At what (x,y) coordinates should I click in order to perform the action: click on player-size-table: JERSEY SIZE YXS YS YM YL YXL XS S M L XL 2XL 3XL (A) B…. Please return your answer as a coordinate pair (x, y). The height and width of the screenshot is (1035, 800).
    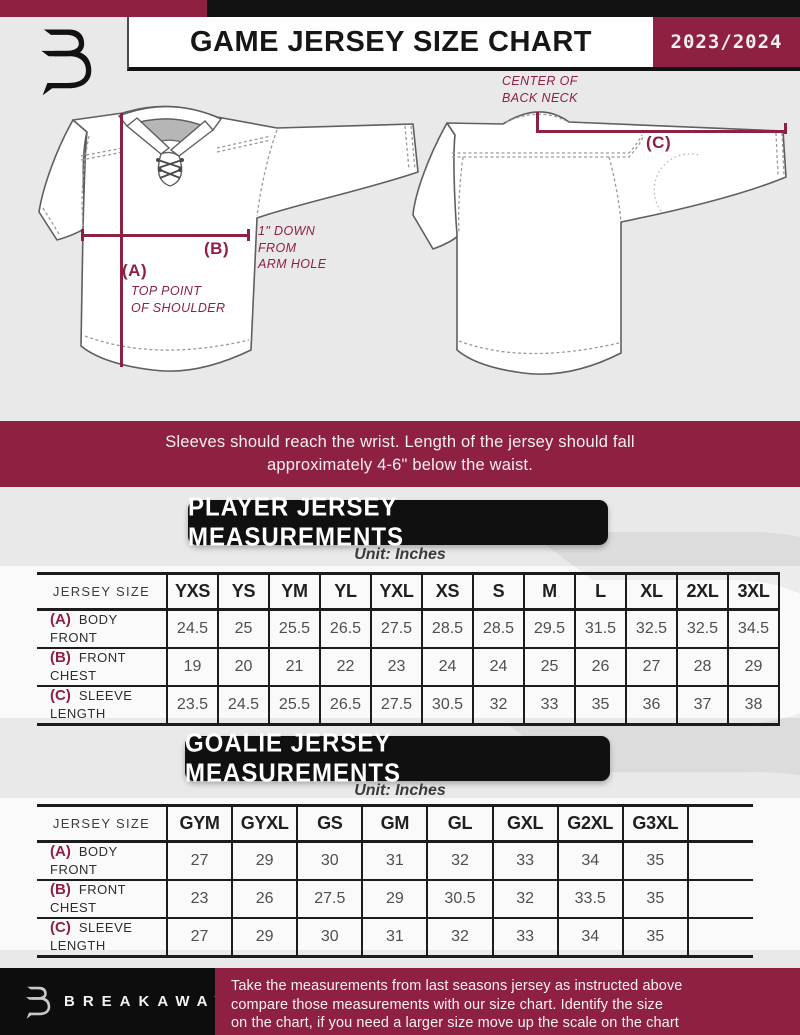
    Looking at the image, I should click on (408, 649).